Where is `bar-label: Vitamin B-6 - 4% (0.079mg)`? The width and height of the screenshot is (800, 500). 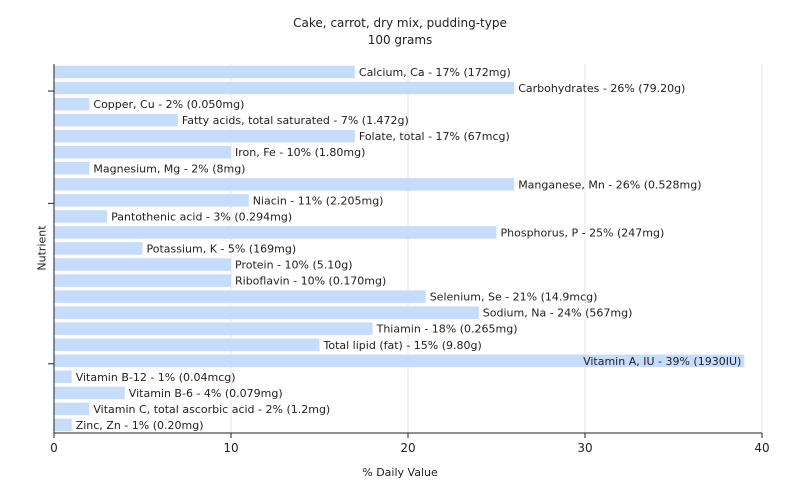 bar-label: Vitamin B-6 - 4% (0.079mg) is located at coordinates (206, 393).